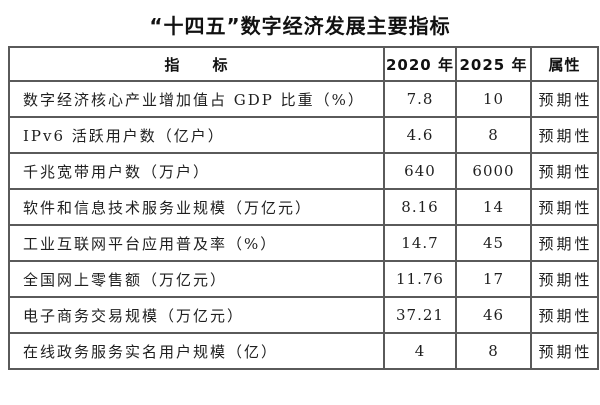  What do you see at coordinates (300, 26) in the screenshot?
I see `page-title: “十四五”数字经济发展主要指标` at bounding box center [300, 26].